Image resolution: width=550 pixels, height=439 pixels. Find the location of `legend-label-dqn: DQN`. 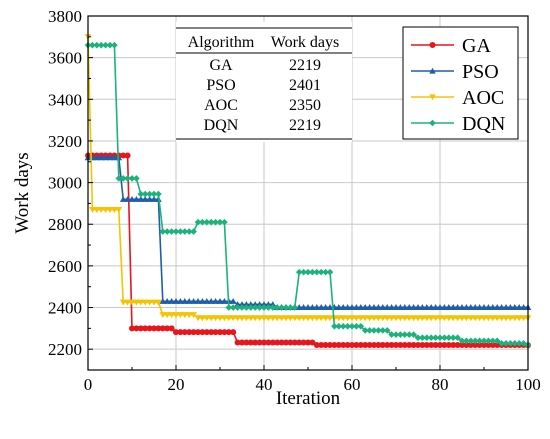

legend-label-dqn: DQN is located at coordinates (483, 124).